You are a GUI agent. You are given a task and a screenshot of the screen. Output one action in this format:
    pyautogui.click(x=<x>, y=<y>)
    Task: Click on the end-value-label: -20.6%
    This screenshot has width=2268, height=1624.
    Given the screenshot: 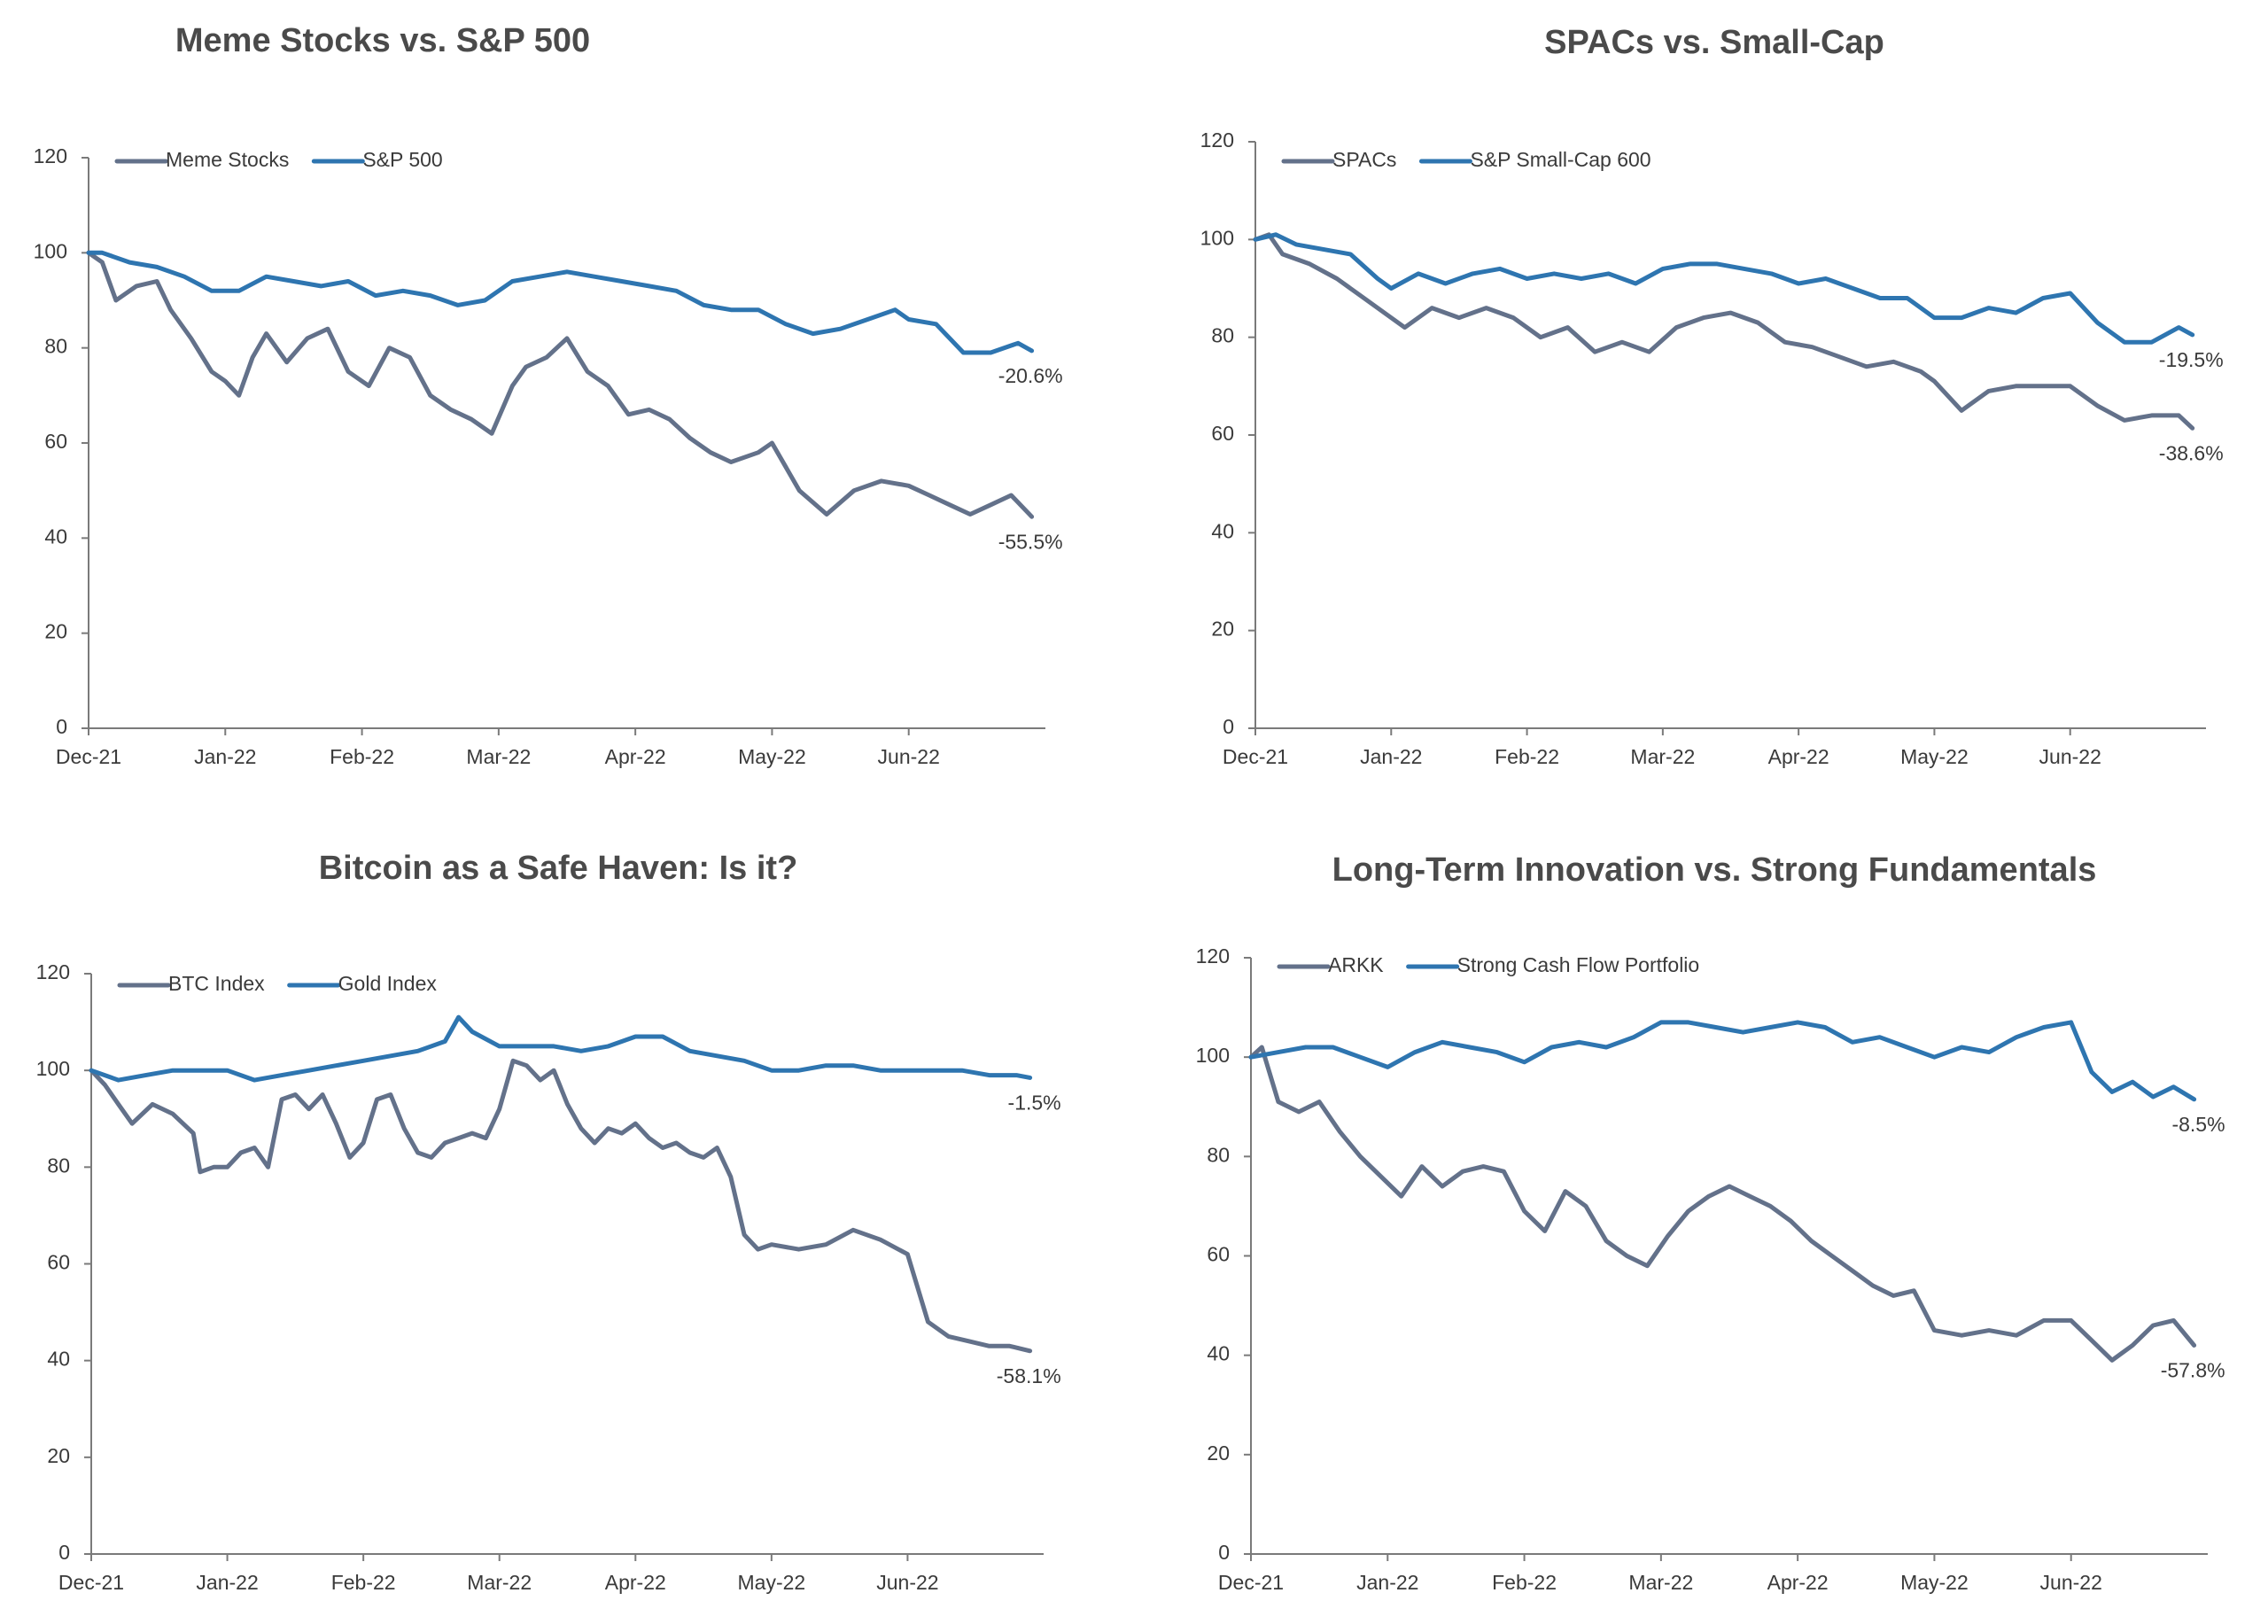 What is the action you would take?
    pyautogui.click(x=1030, y=375)
    